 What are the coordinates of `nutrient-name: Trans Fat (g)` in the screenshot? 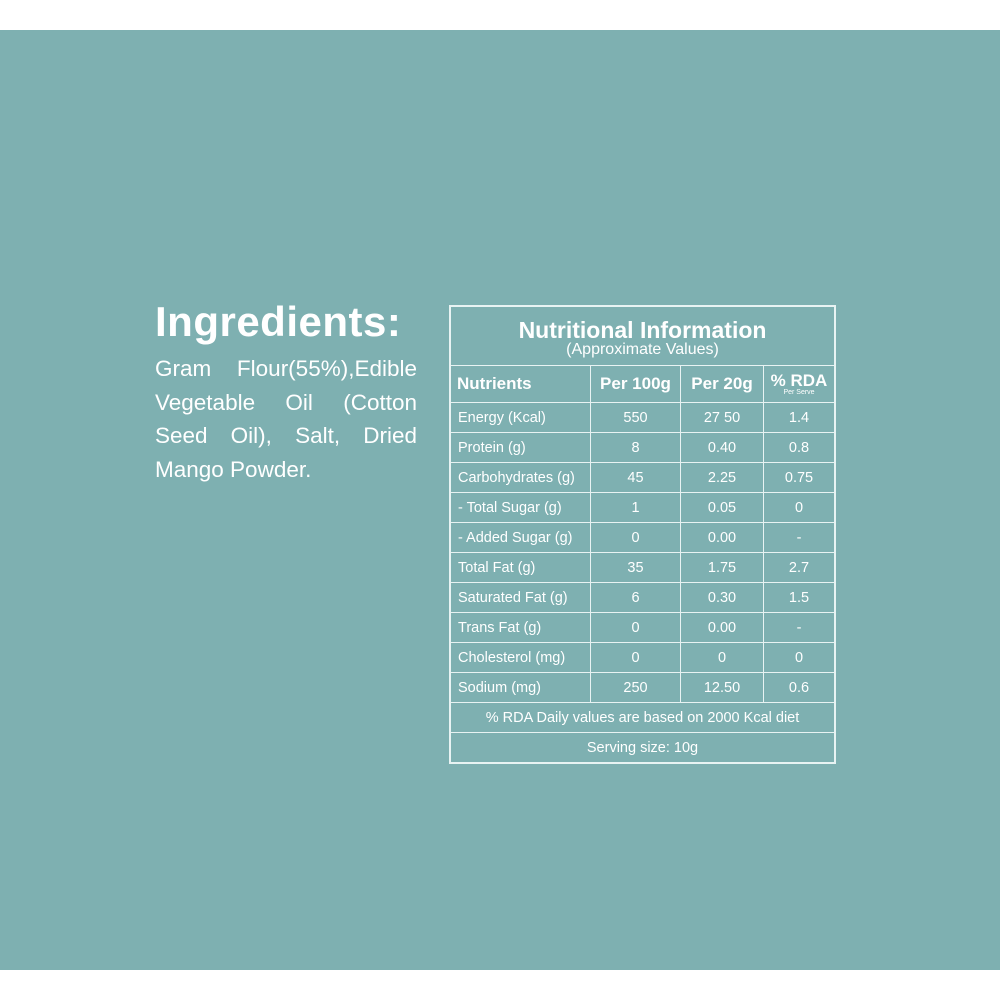 It's located at (520, 627).